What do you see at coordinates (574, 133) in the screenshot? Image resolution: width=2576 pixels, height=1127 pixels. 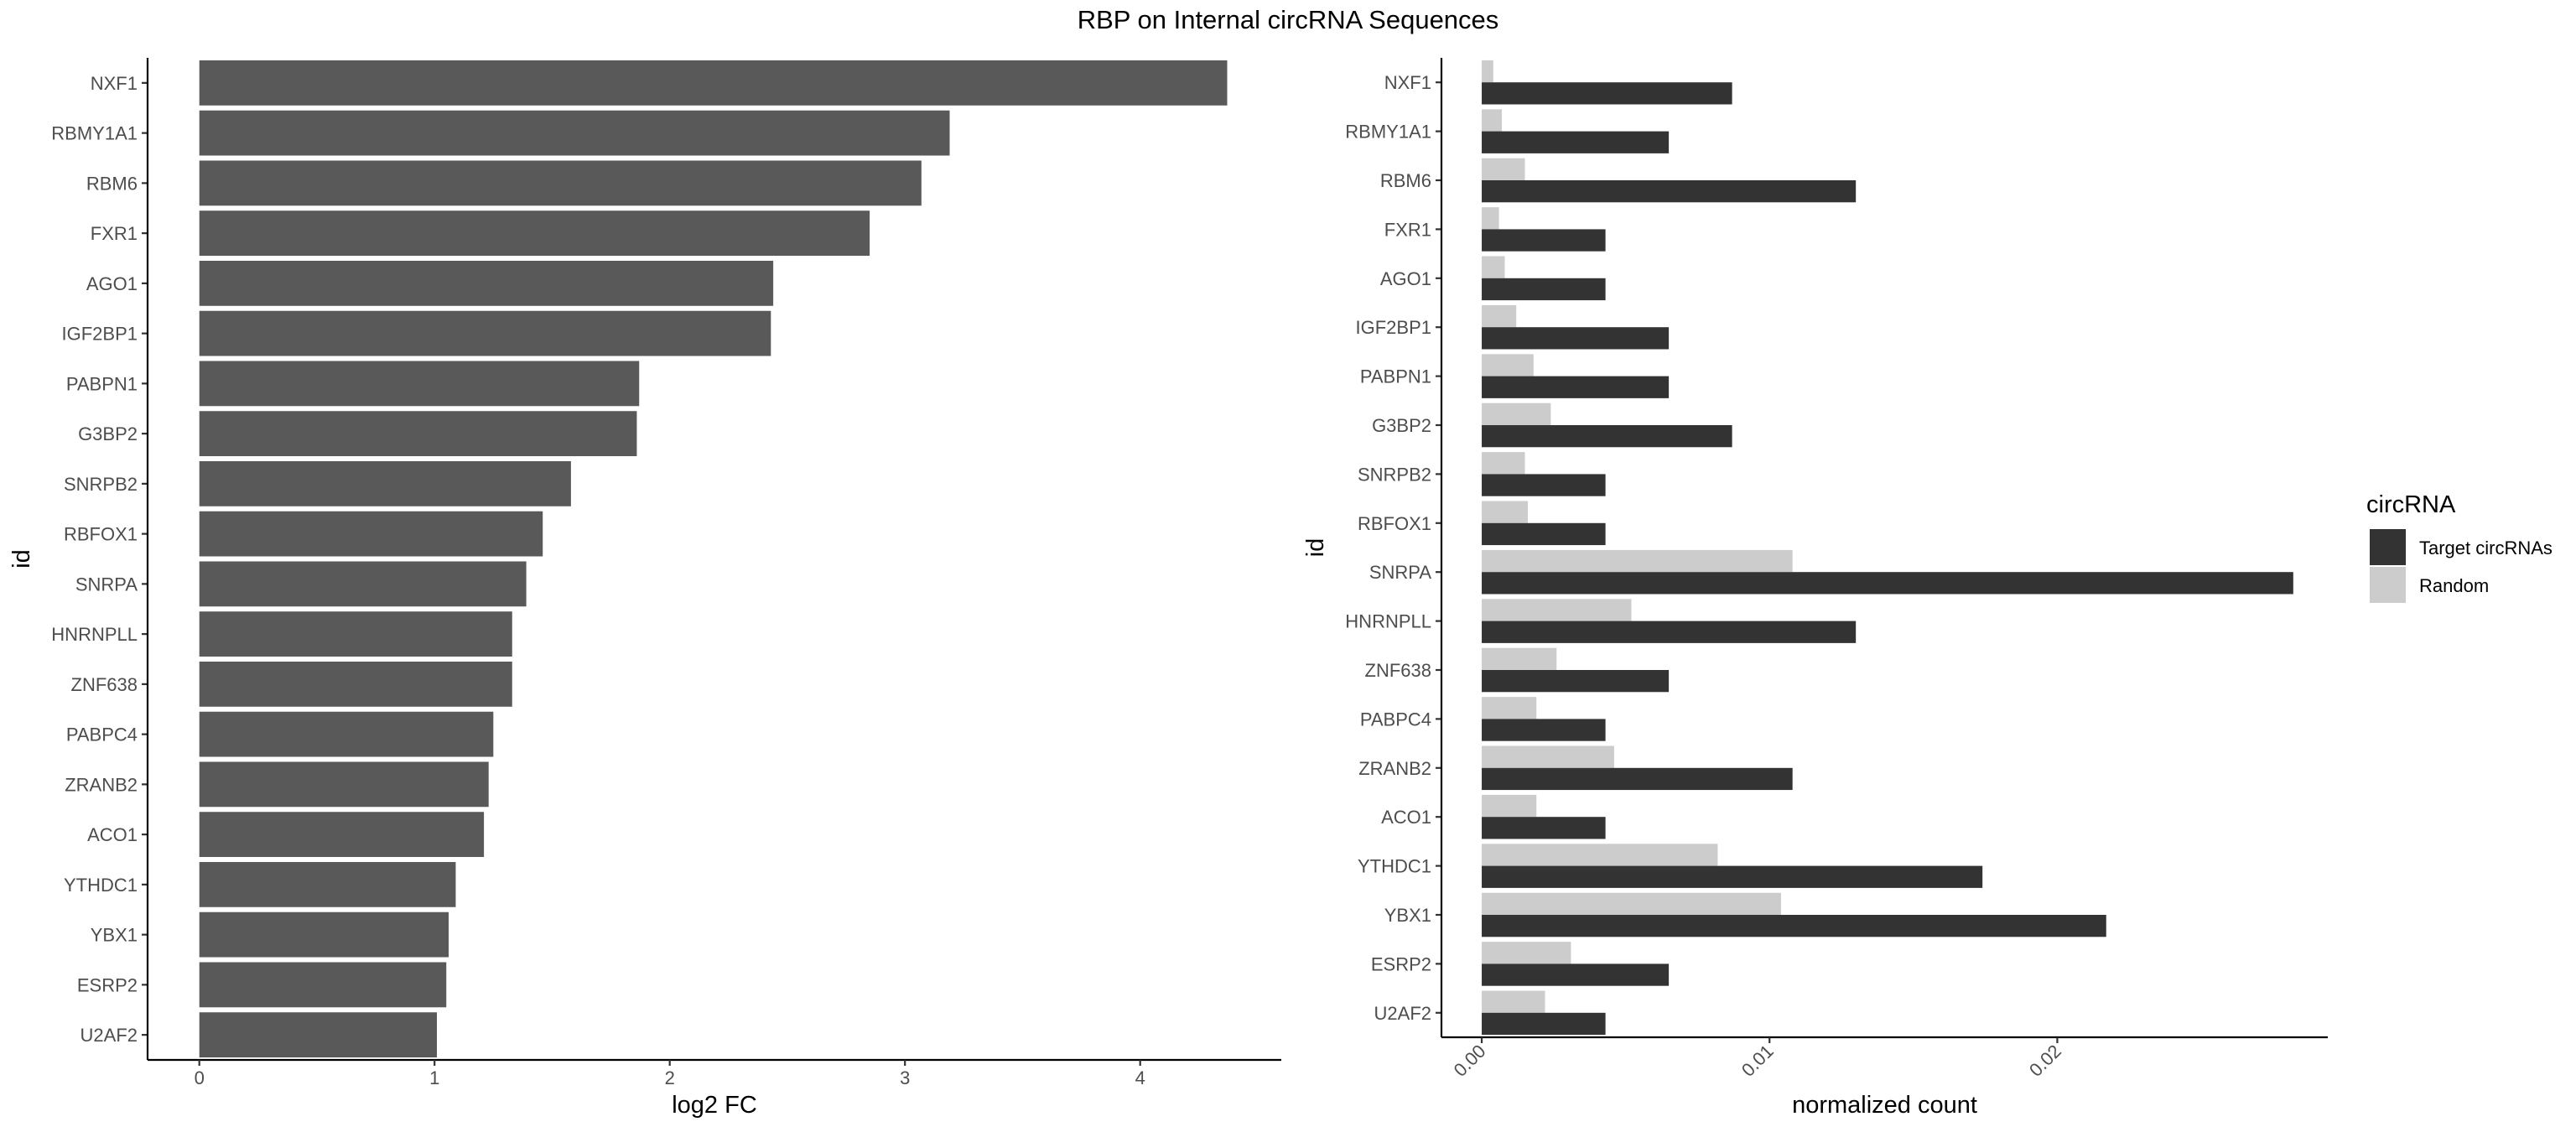 I see `left-bar-rbmy1a1` at bounding box center [574, 133].